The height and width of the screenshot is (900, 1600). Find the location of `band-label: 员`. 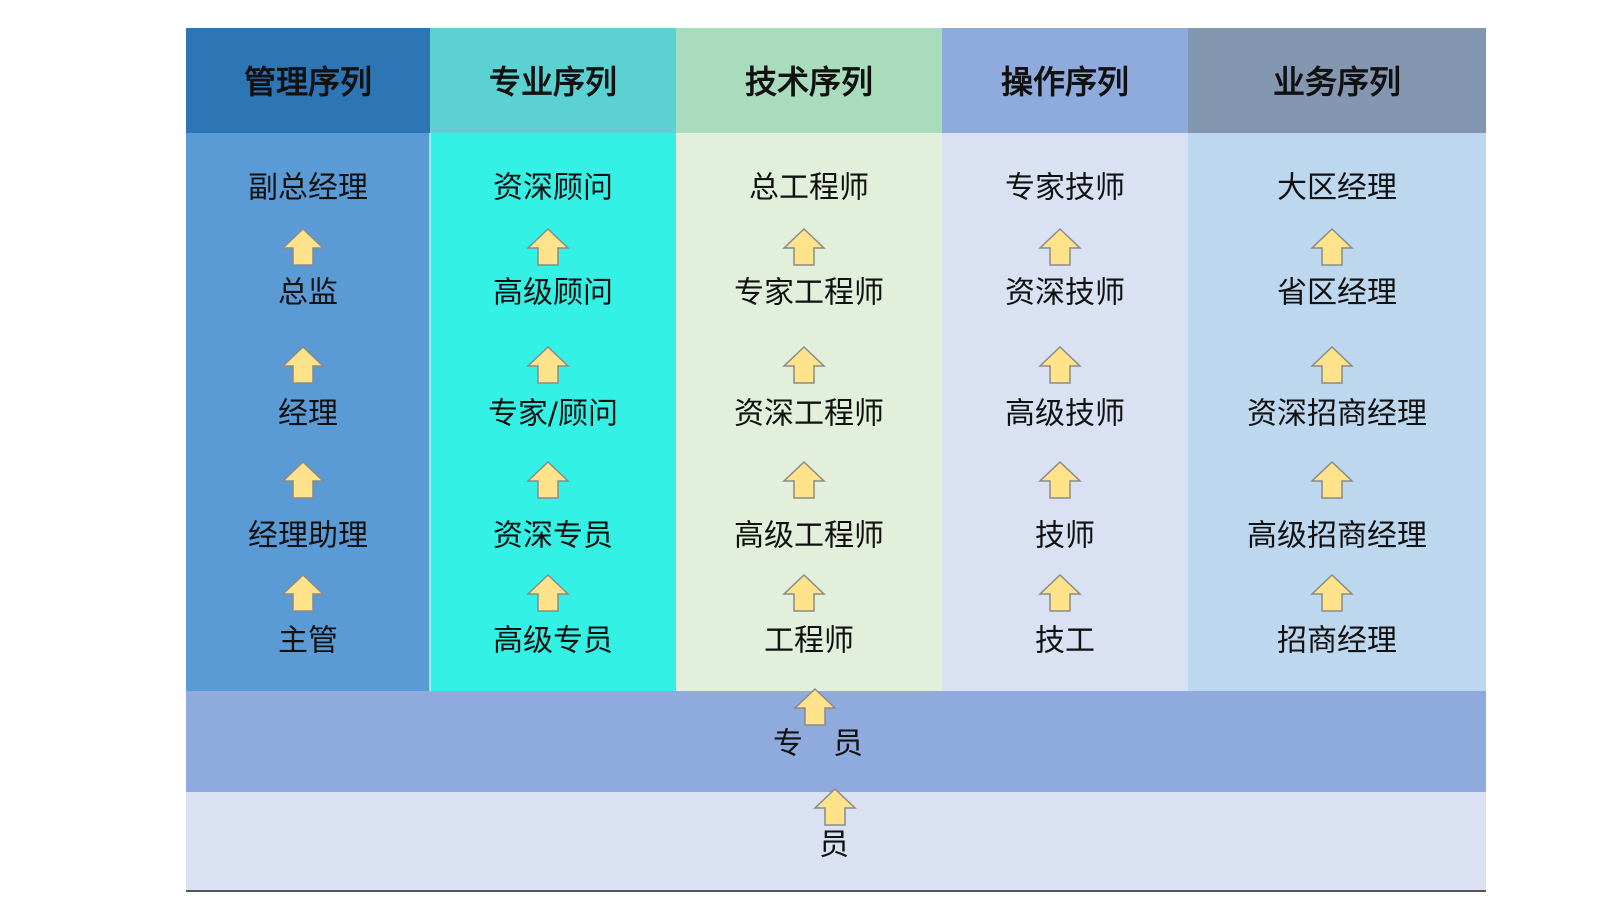

band-label: 员 is located at coordinates (834, 845).